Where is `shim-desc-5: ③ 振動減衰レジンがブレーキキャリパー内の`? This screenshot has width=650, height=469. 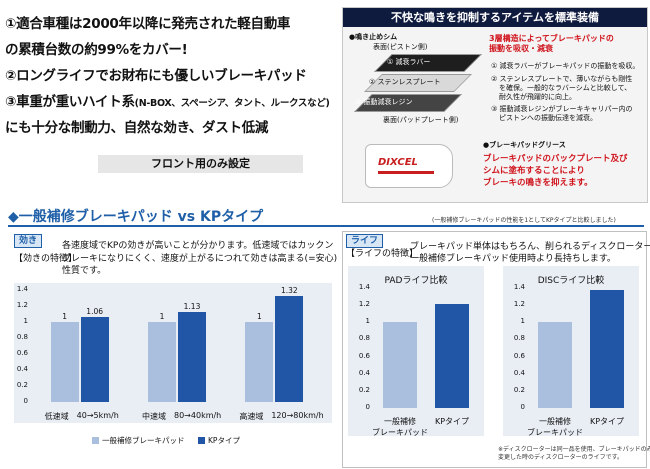 shim-desc-5: ③ 振動減衰レジンがブレーキキャリパー内の is located at coordinates (562, 109).